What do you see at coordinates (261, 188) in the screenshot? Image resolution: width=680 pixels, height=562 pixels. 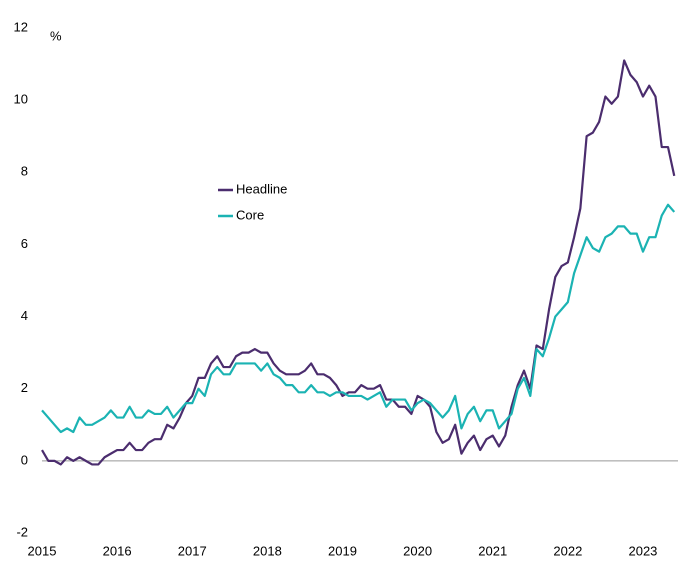 I see `legend-label: Headline` at bounding box center [261, 188].